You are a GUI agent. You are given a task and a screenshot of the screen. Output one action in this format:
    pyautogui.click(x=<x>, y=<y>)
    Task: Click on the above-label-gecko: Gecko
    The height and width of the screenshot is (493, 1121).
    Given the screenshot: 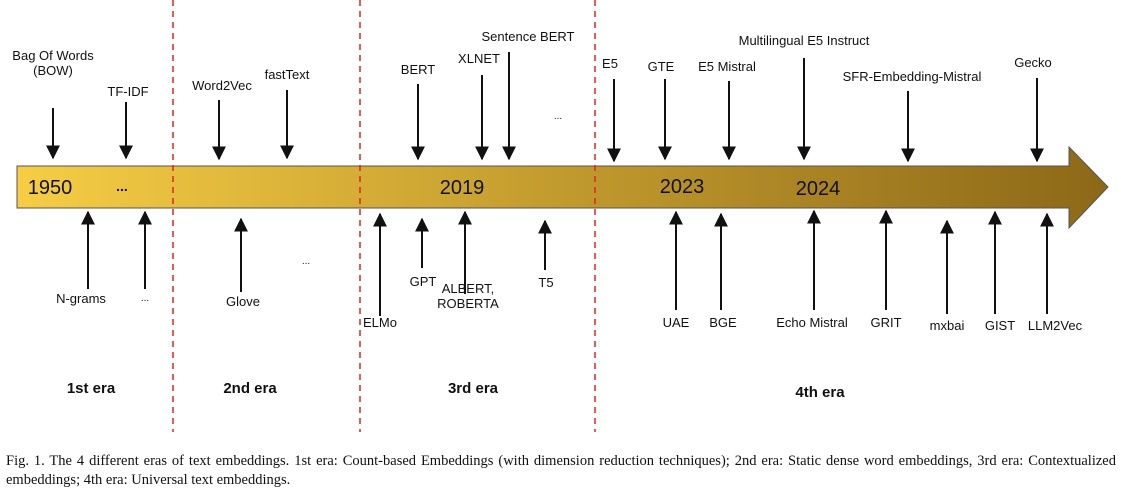 What is the action you would take?
    pyautogui.click(x=1033, y=62)
    